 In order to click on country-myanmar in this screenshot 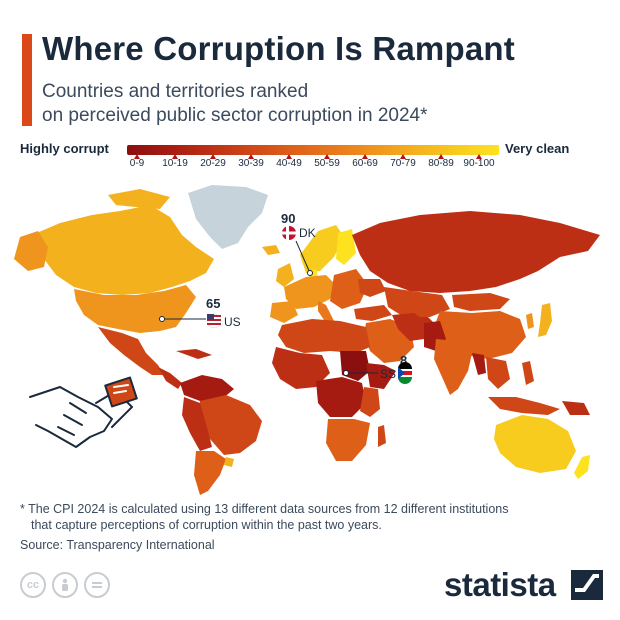, I will do `click(479, 364)`.